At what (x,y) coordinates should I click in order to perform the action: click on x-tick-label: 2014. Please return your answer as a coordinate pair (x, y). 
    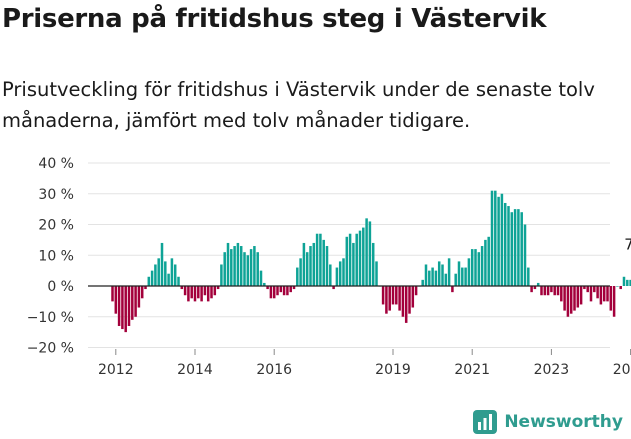
    Looking at the image, I should click on (195, 370).